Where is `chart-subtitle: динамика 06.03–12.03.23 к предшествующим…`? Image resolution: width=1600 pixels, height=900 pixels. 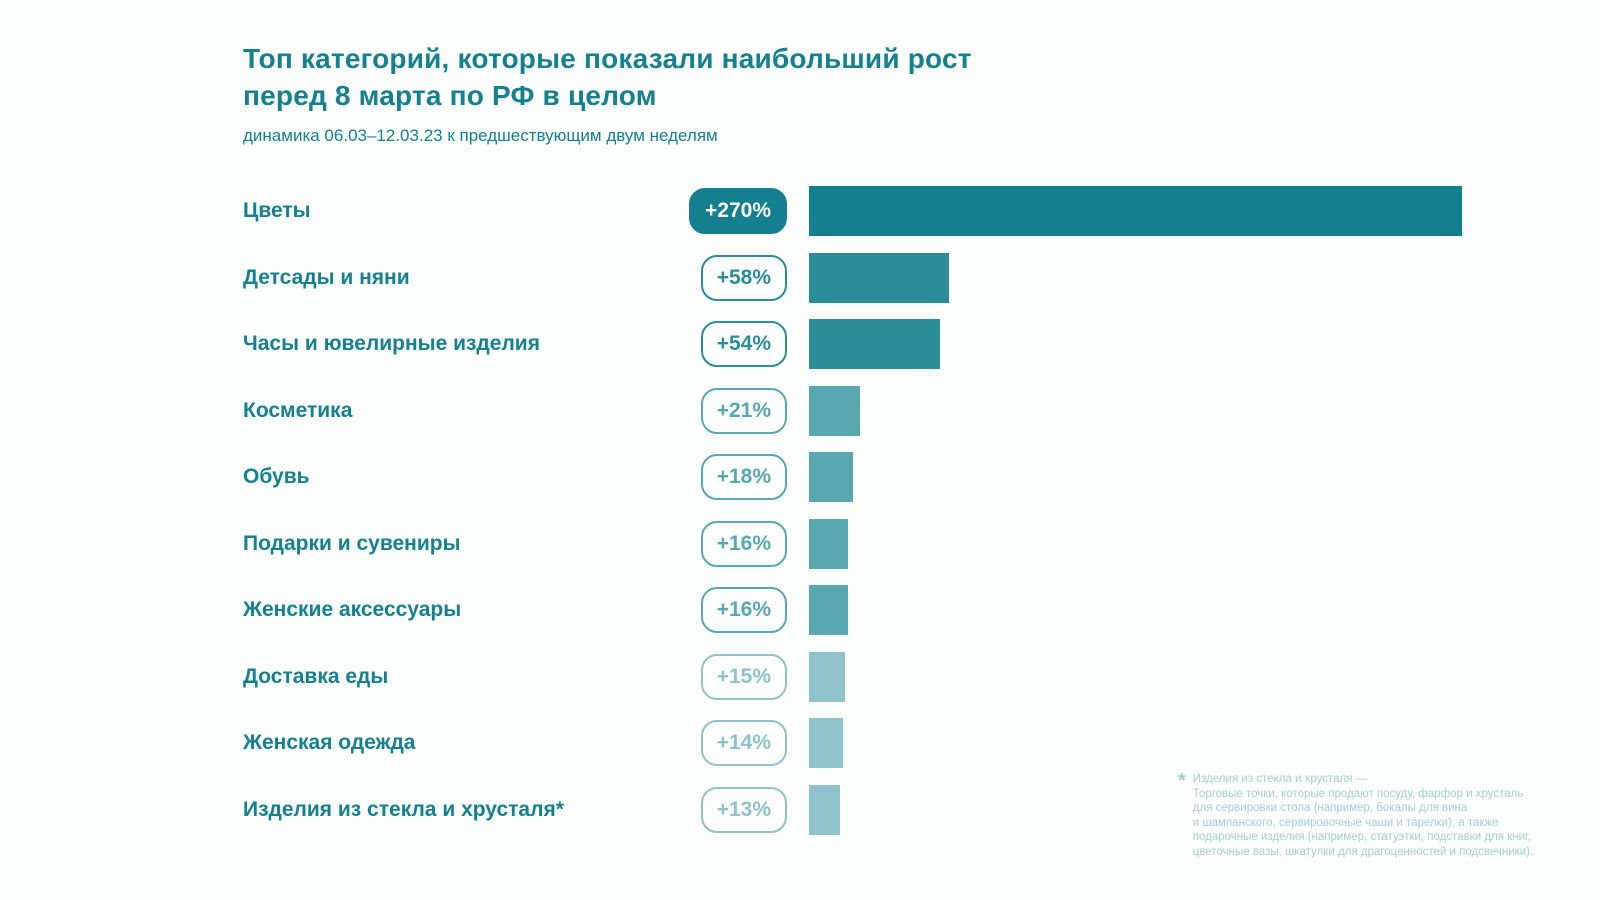
chart-subtitle: динамика 06.03–12.03.23 к предшествующим… is located at coordinates (480, 135).